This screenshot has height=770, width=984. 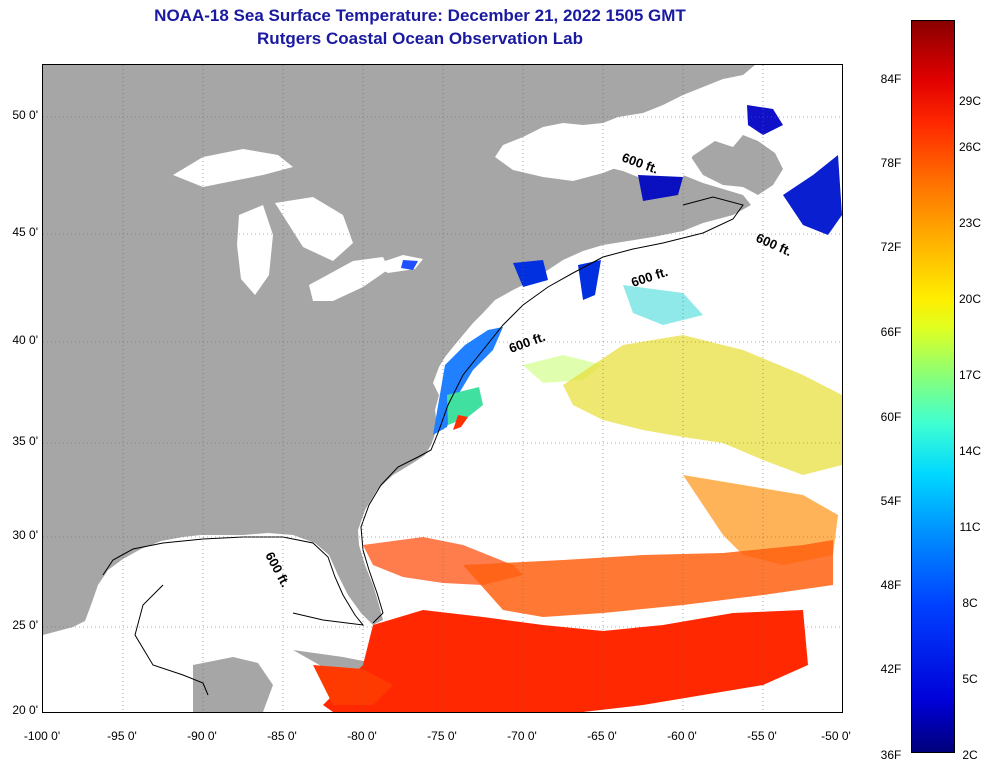 I want to click on celsius-label: 14C, so click(x=969, y=451).